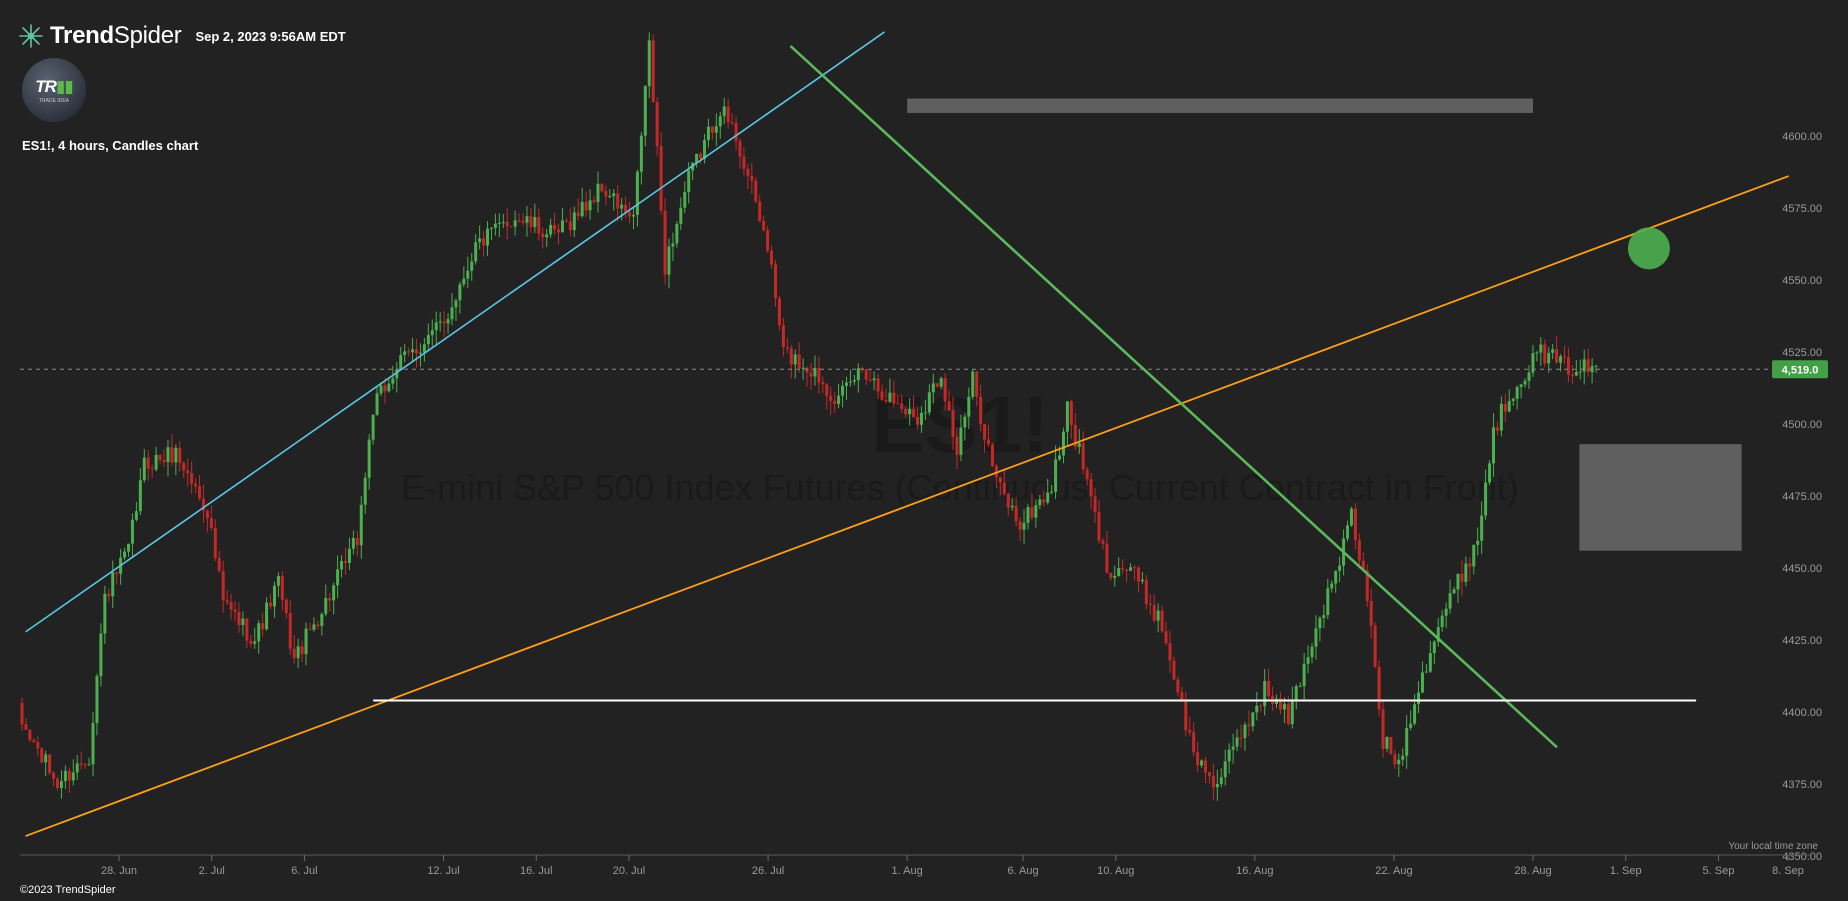 The image size is (1848, 901). I want to click on header: TrendSpider Sep 2, 2023 9:56AM EDT, so click(182, 36).